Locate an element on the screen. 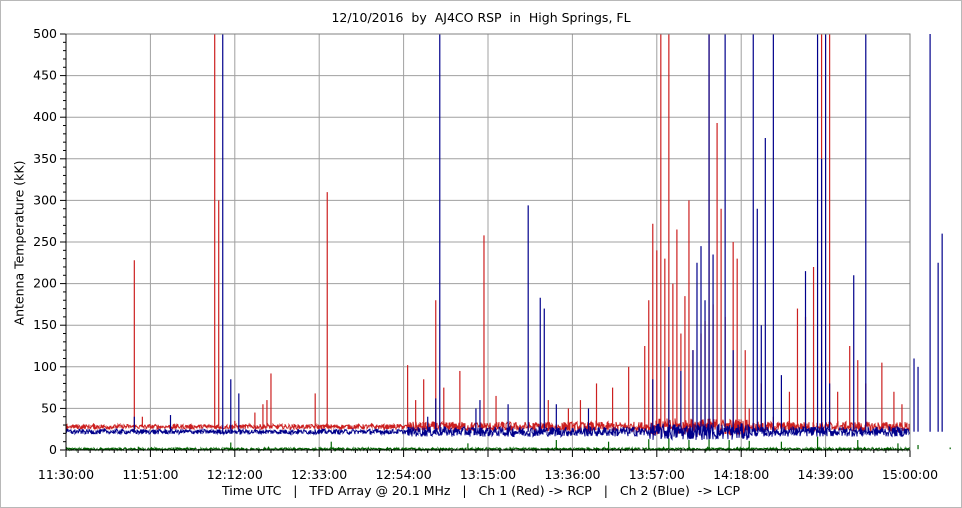  y-tick-label: 150 is located at coordinates (45, 324).